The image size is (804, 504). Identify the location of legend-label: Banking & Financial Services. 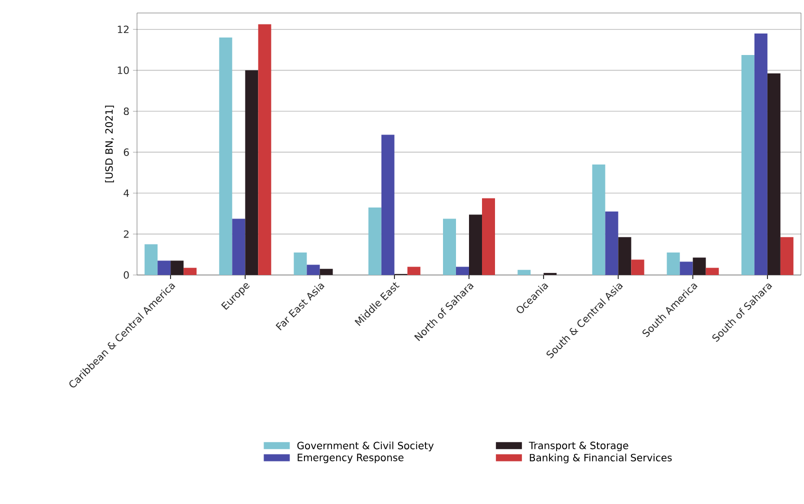
(601, 459).